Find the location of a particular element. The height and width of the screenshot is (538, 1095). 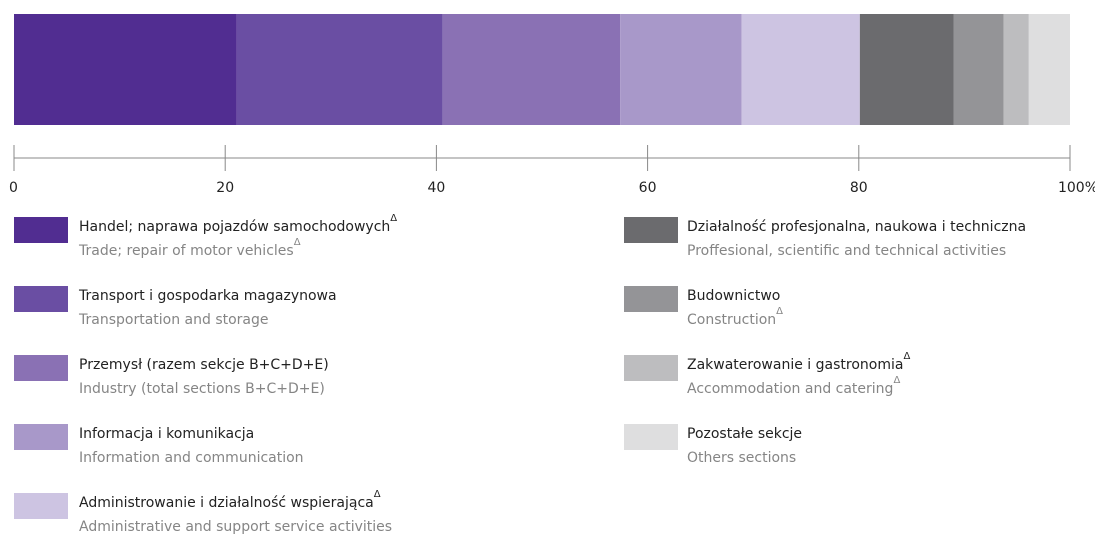

legend-name-en: Others sections is located at coordinates (741, 458).